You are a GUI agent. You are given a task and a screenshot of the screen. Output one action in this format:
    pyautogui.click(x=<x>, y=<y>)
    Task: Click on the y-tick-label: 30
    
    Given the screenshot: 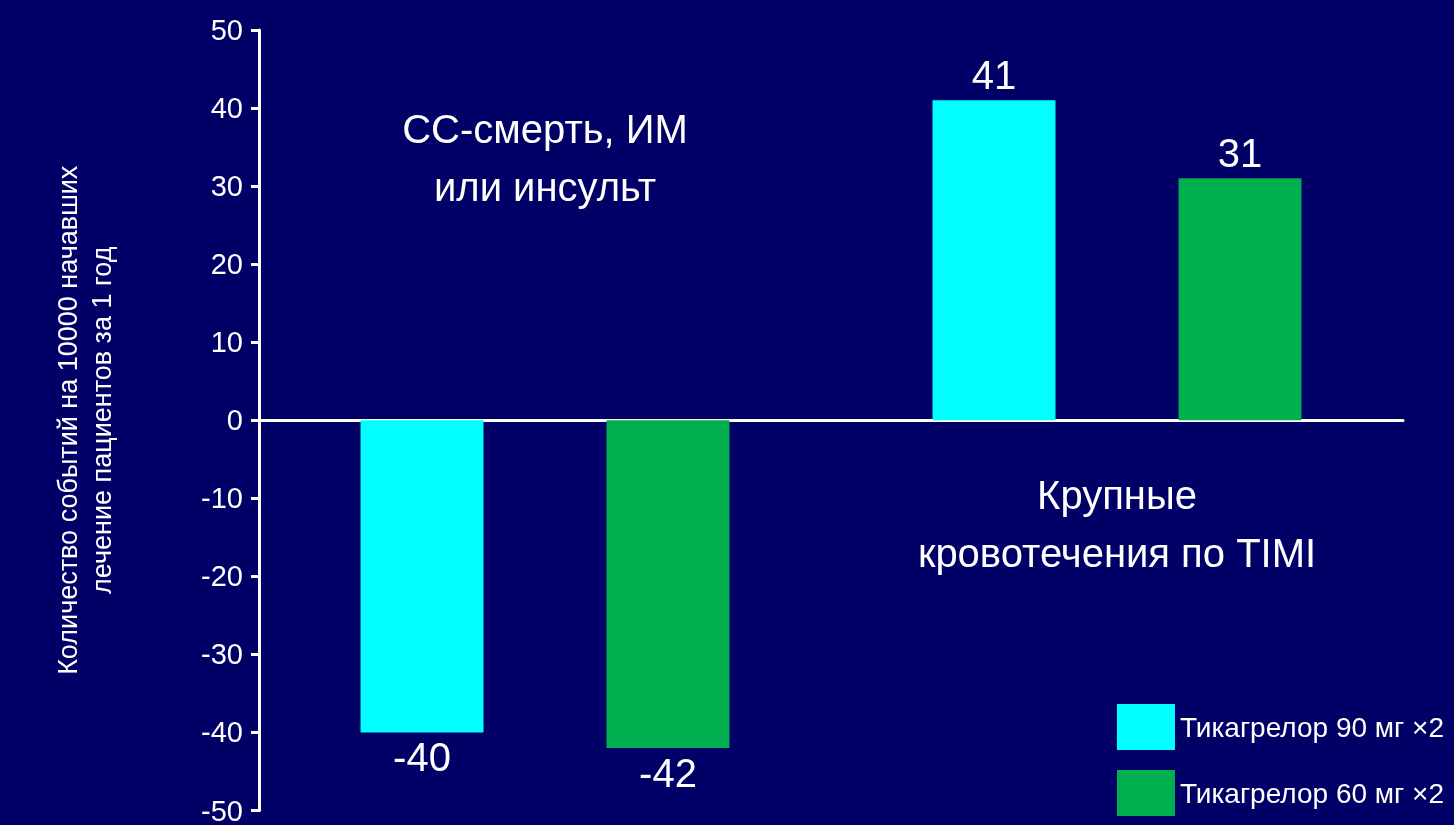 What is the action you would take?
    pyautogui.click(x=226, y=186)
    